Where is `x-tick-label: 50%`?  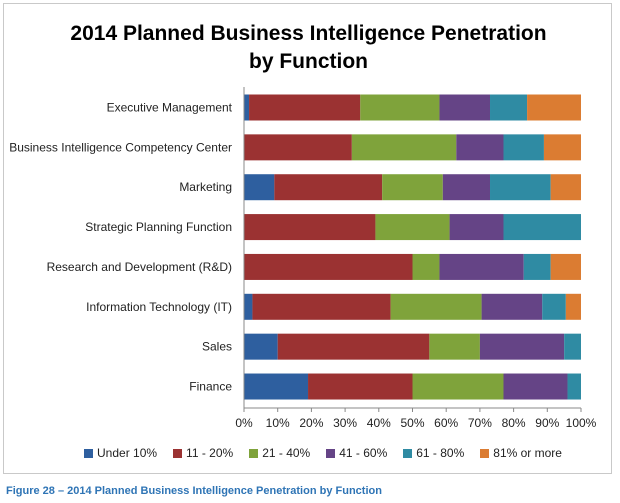
x-tick-label: 50% is located at coordinates (412, 423).